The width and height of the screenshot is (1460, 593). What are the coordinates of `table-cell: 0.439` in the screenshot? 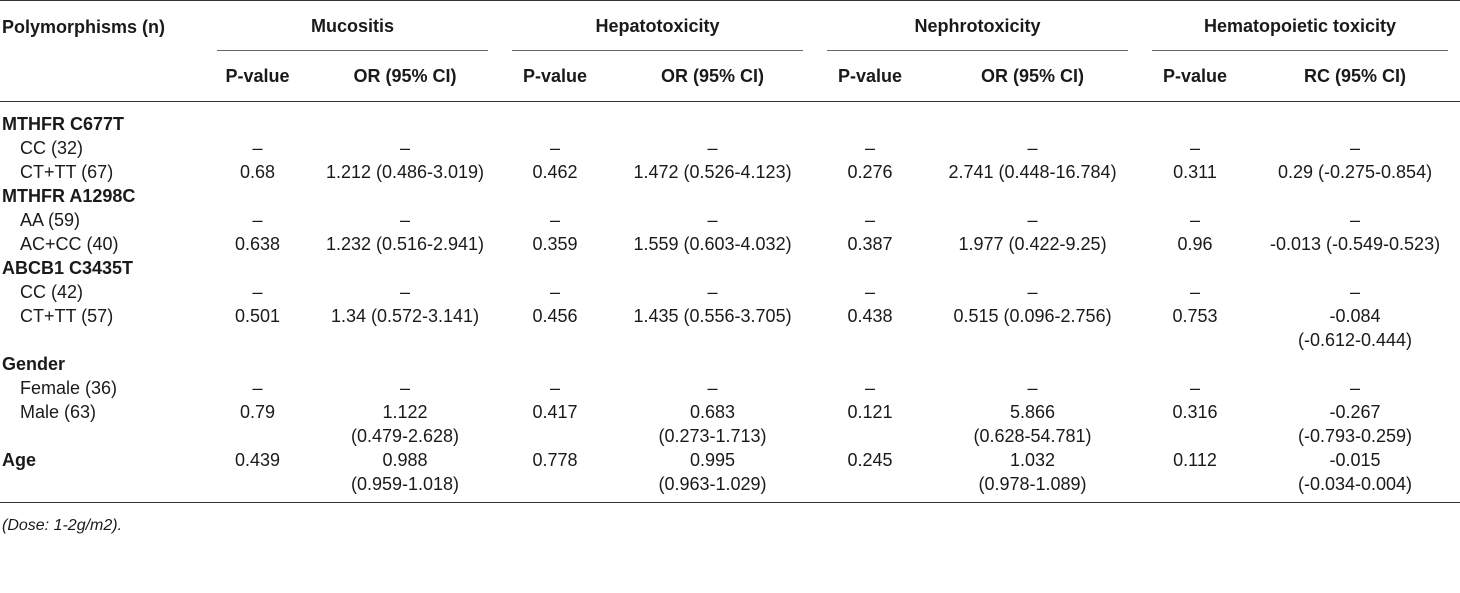 It's located at (257, 475).